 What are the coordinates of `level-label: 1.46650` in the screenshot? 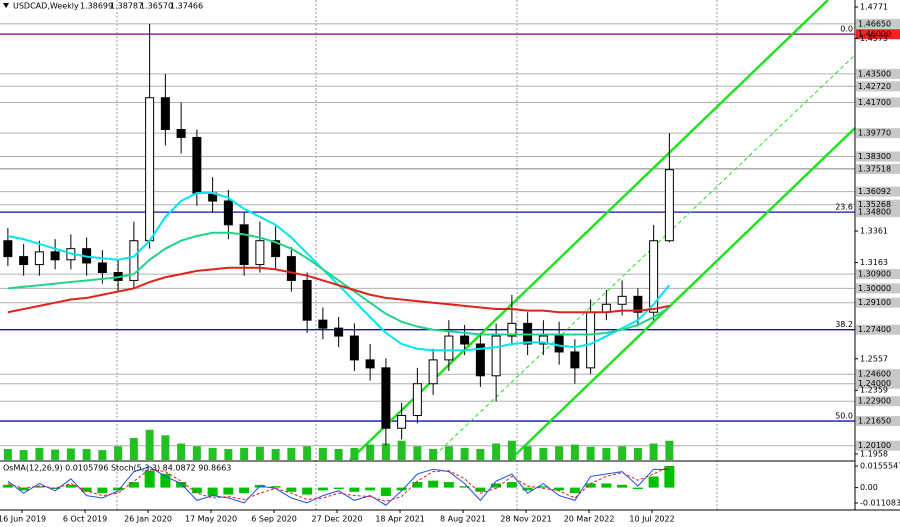 It's located at (874, 23).